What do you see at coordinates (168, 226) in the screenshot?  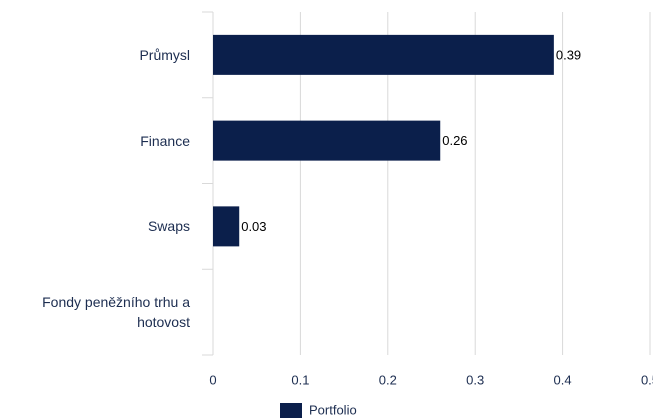 I see `y-tick-label: Swaps` at bounding box center [168, 226].